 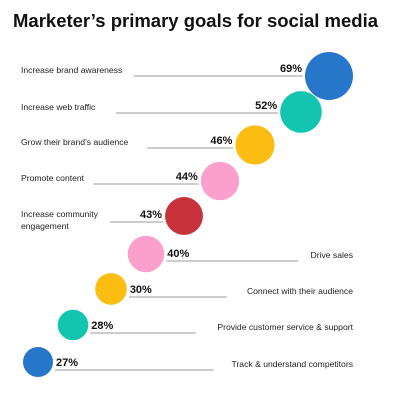 What do you see at coordinates (73, 325) in the screenshot?
I see `bubble-provide-customer-service-support` at bounding box center [73, 325].